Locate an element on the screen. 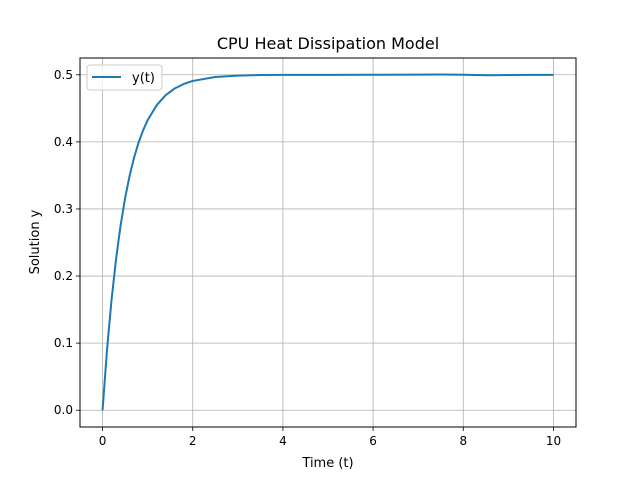  x-tick-label: 6 is located at coordinates (373, 441).